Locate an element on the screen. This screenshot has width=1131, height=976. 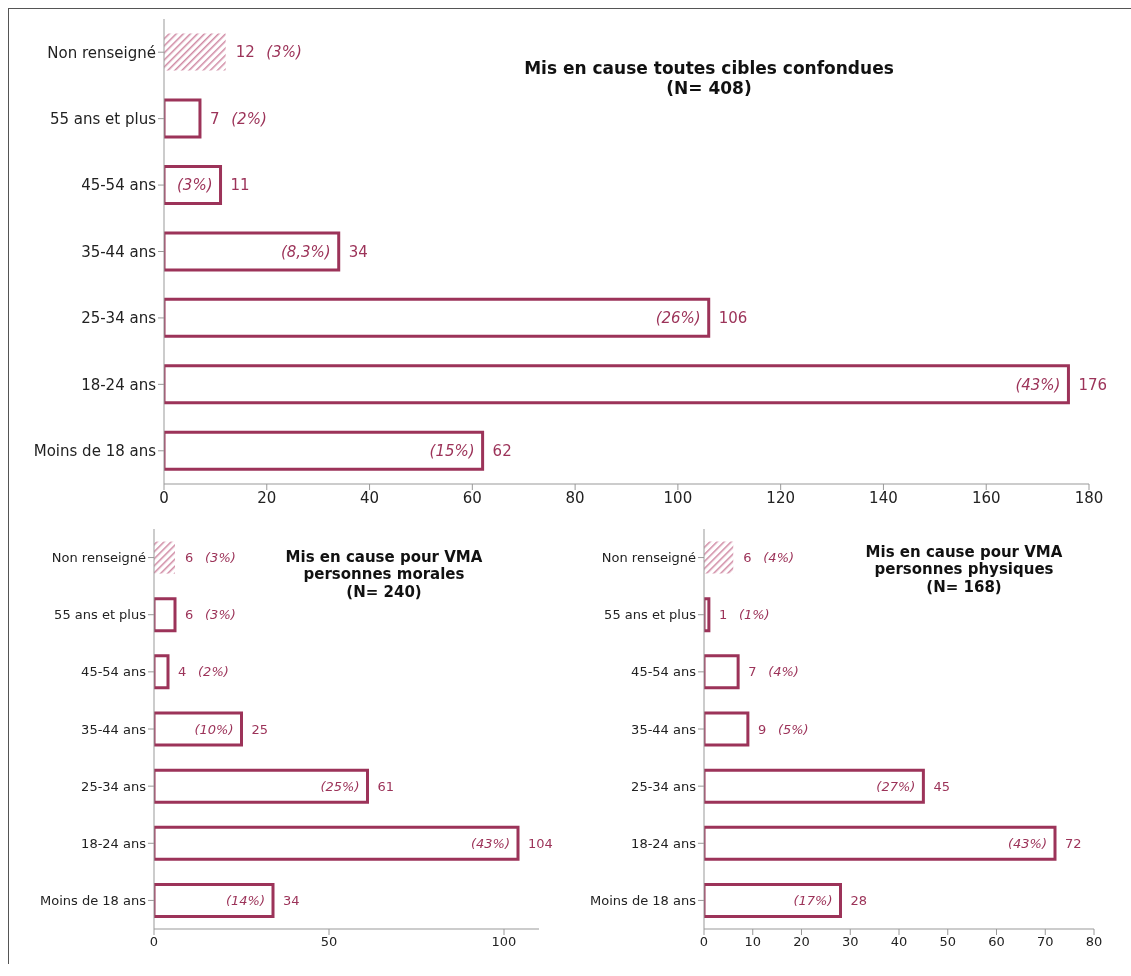
data-label: 28 is located at coordinates (859, 900).